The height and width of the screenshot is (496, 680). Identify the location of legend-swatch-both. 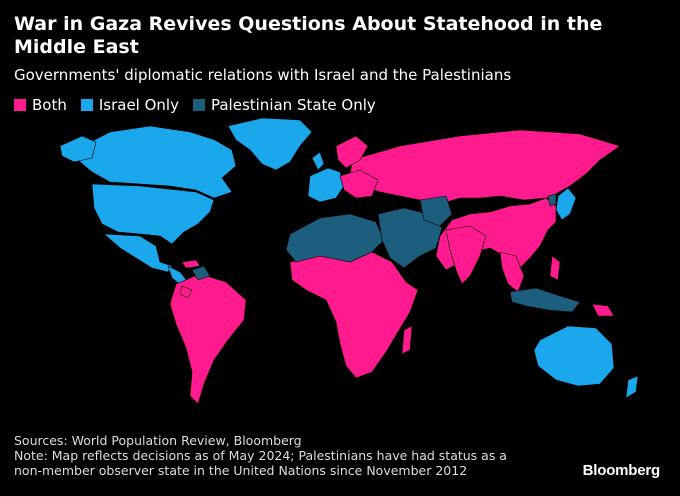
(20, 105).